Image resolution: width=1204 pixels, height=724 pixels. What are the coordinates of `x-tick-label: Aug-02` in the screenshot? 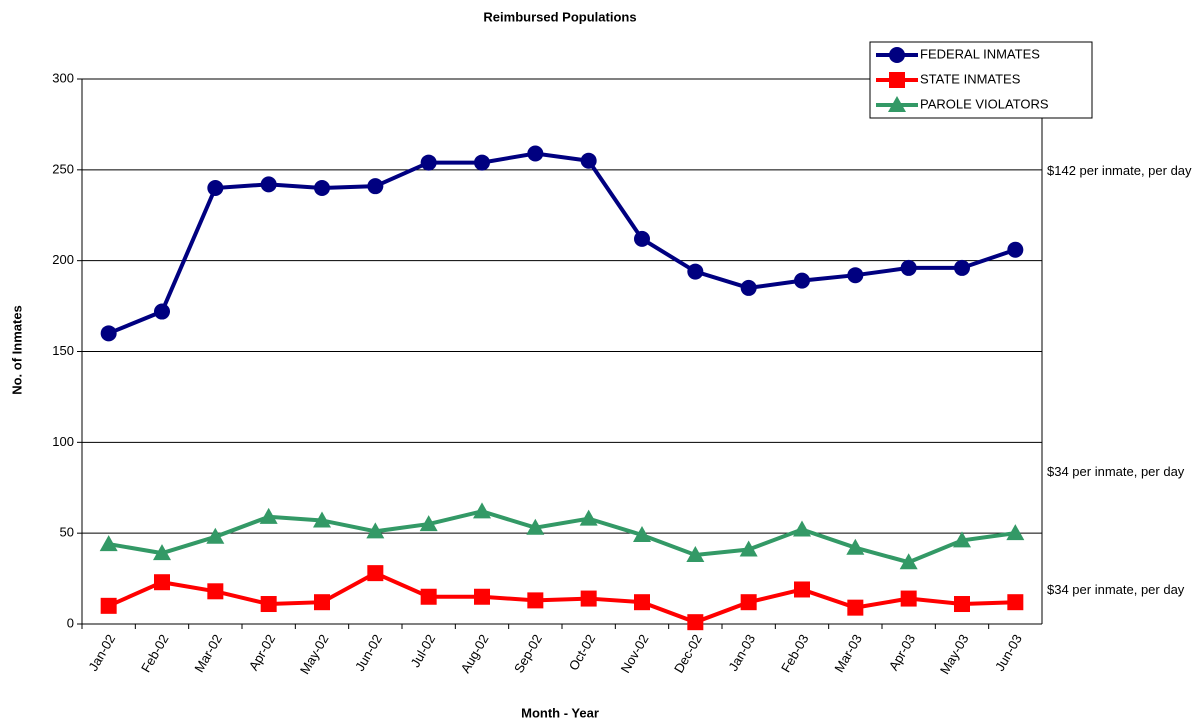 It's located at (475, 654).